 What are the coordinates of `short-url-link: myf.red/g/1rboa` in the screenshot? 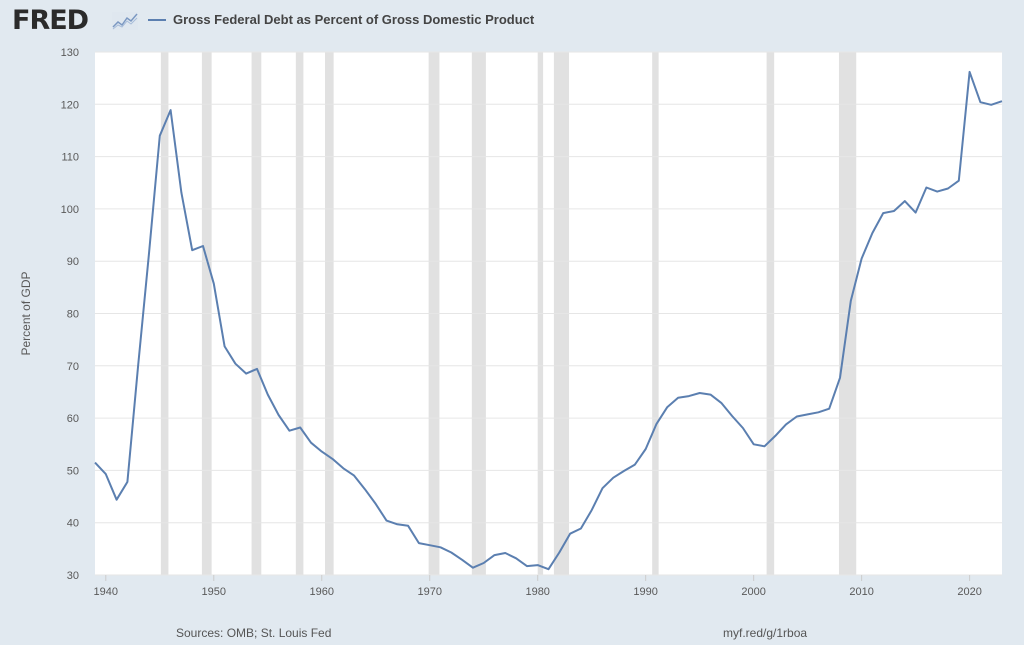 It's located at (765, 633).